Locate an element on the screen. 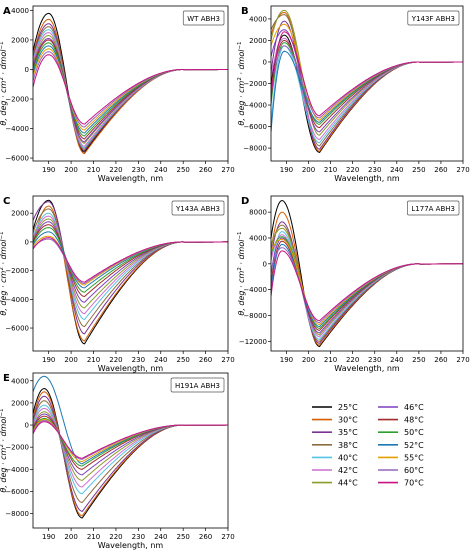 This screenshot has width=471, height=550. legend-item: 60°C is located at coordinates (401, 470).